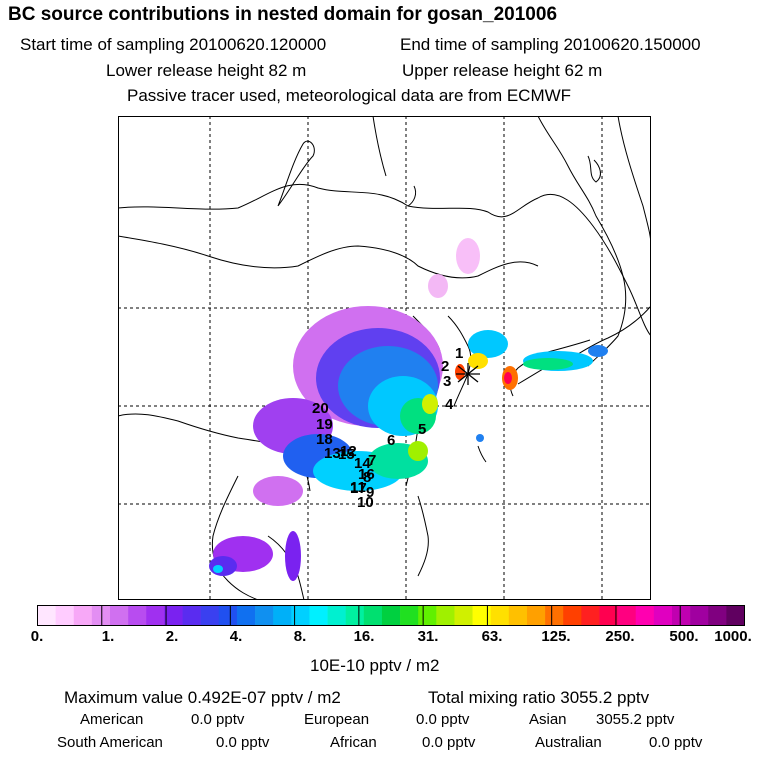 The height and width of the screenshot is (768, 768). Describe the element at coordinates (568, 742) in the screenshot. I see `australian-label: Australian` at that location.